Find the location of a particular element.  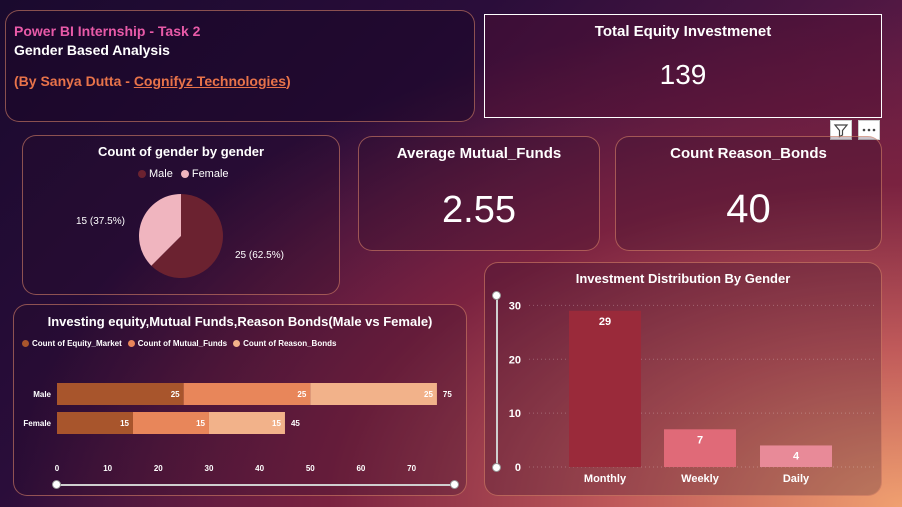

legend-label-mutual: Count of Mutual_Funds is located at coordinates (182, 343).